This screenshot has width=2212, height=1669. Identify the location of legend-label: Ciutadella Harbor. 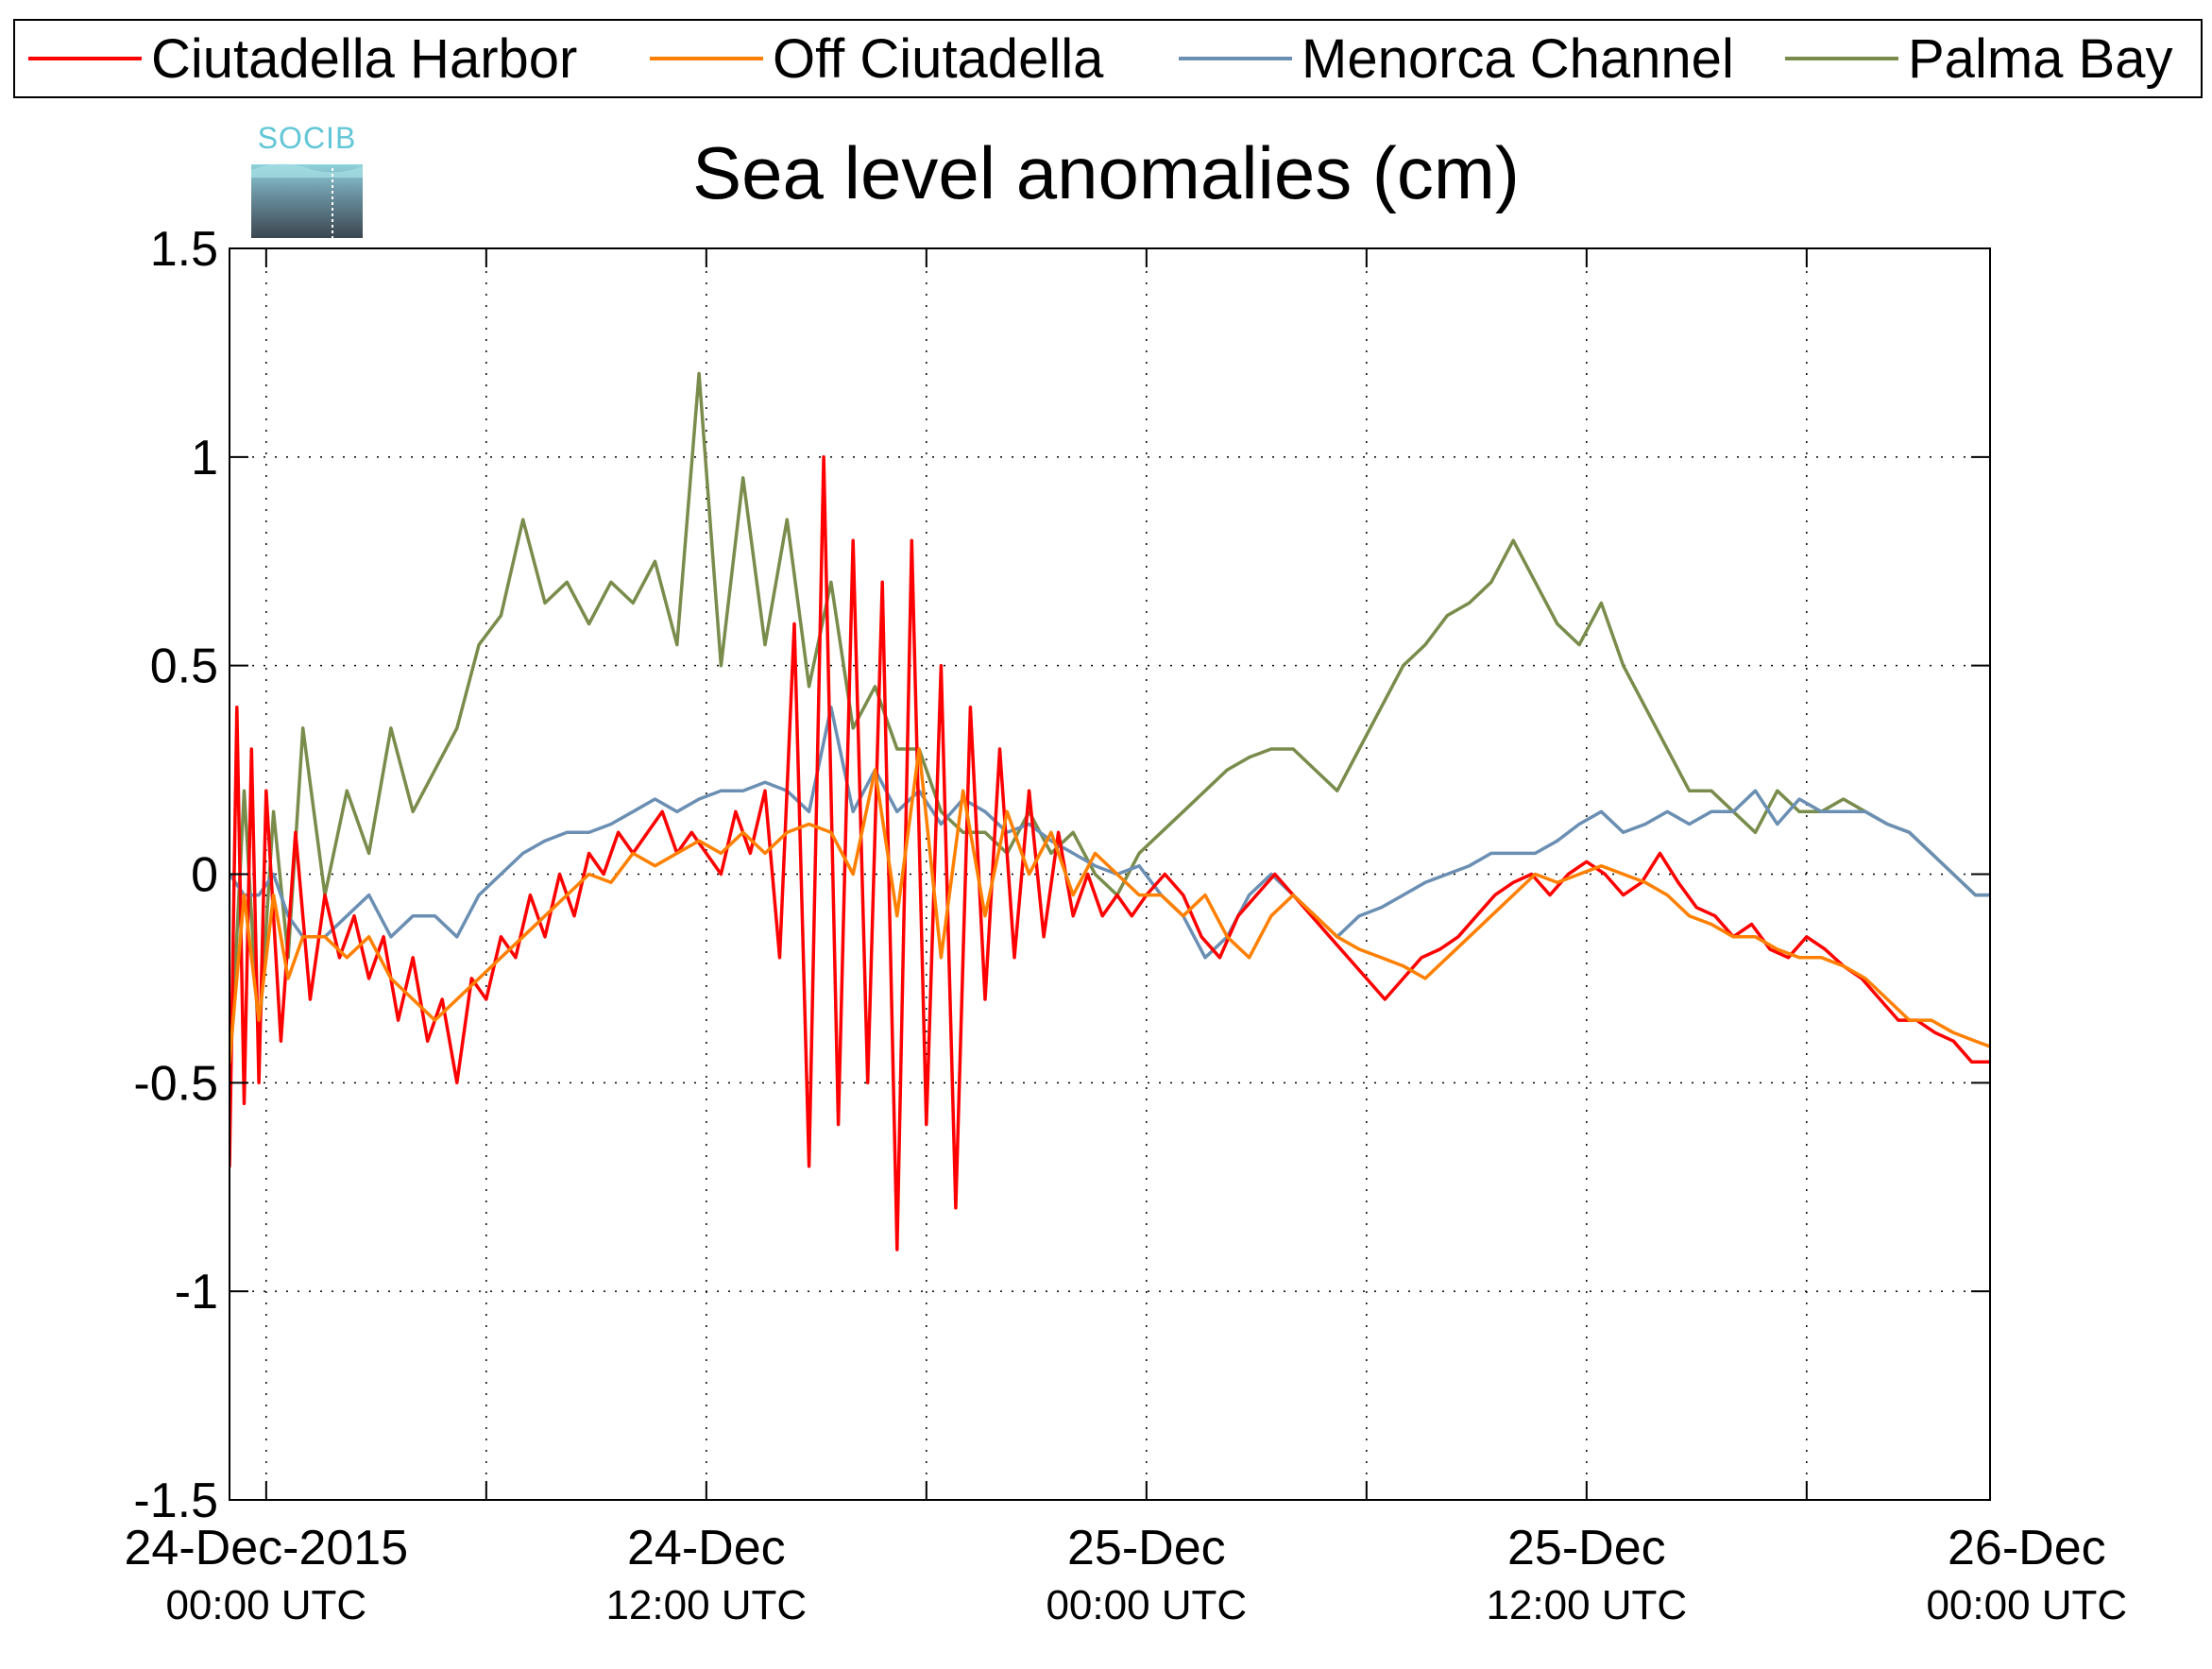
(364, 59).